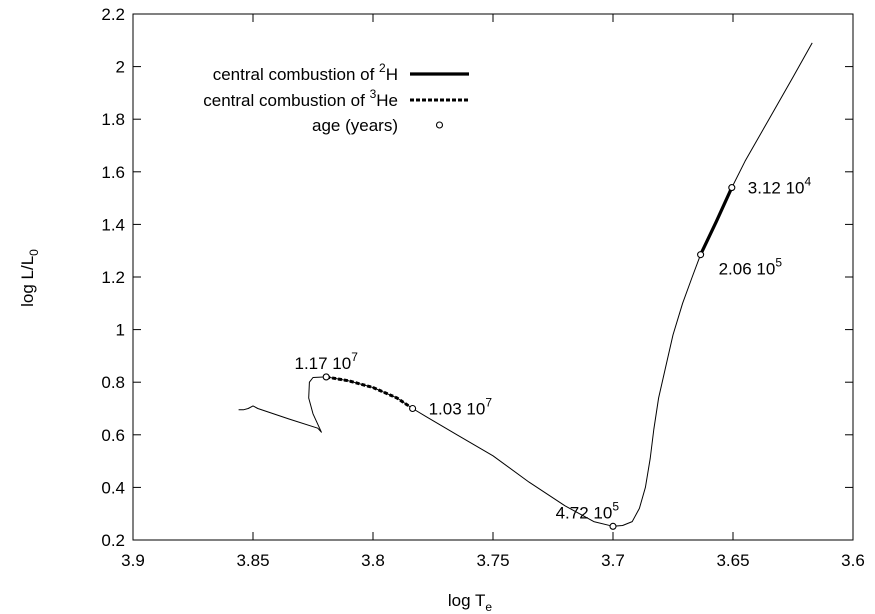  I want to click on age-point-label: 2.06 105, so click(751, 267).